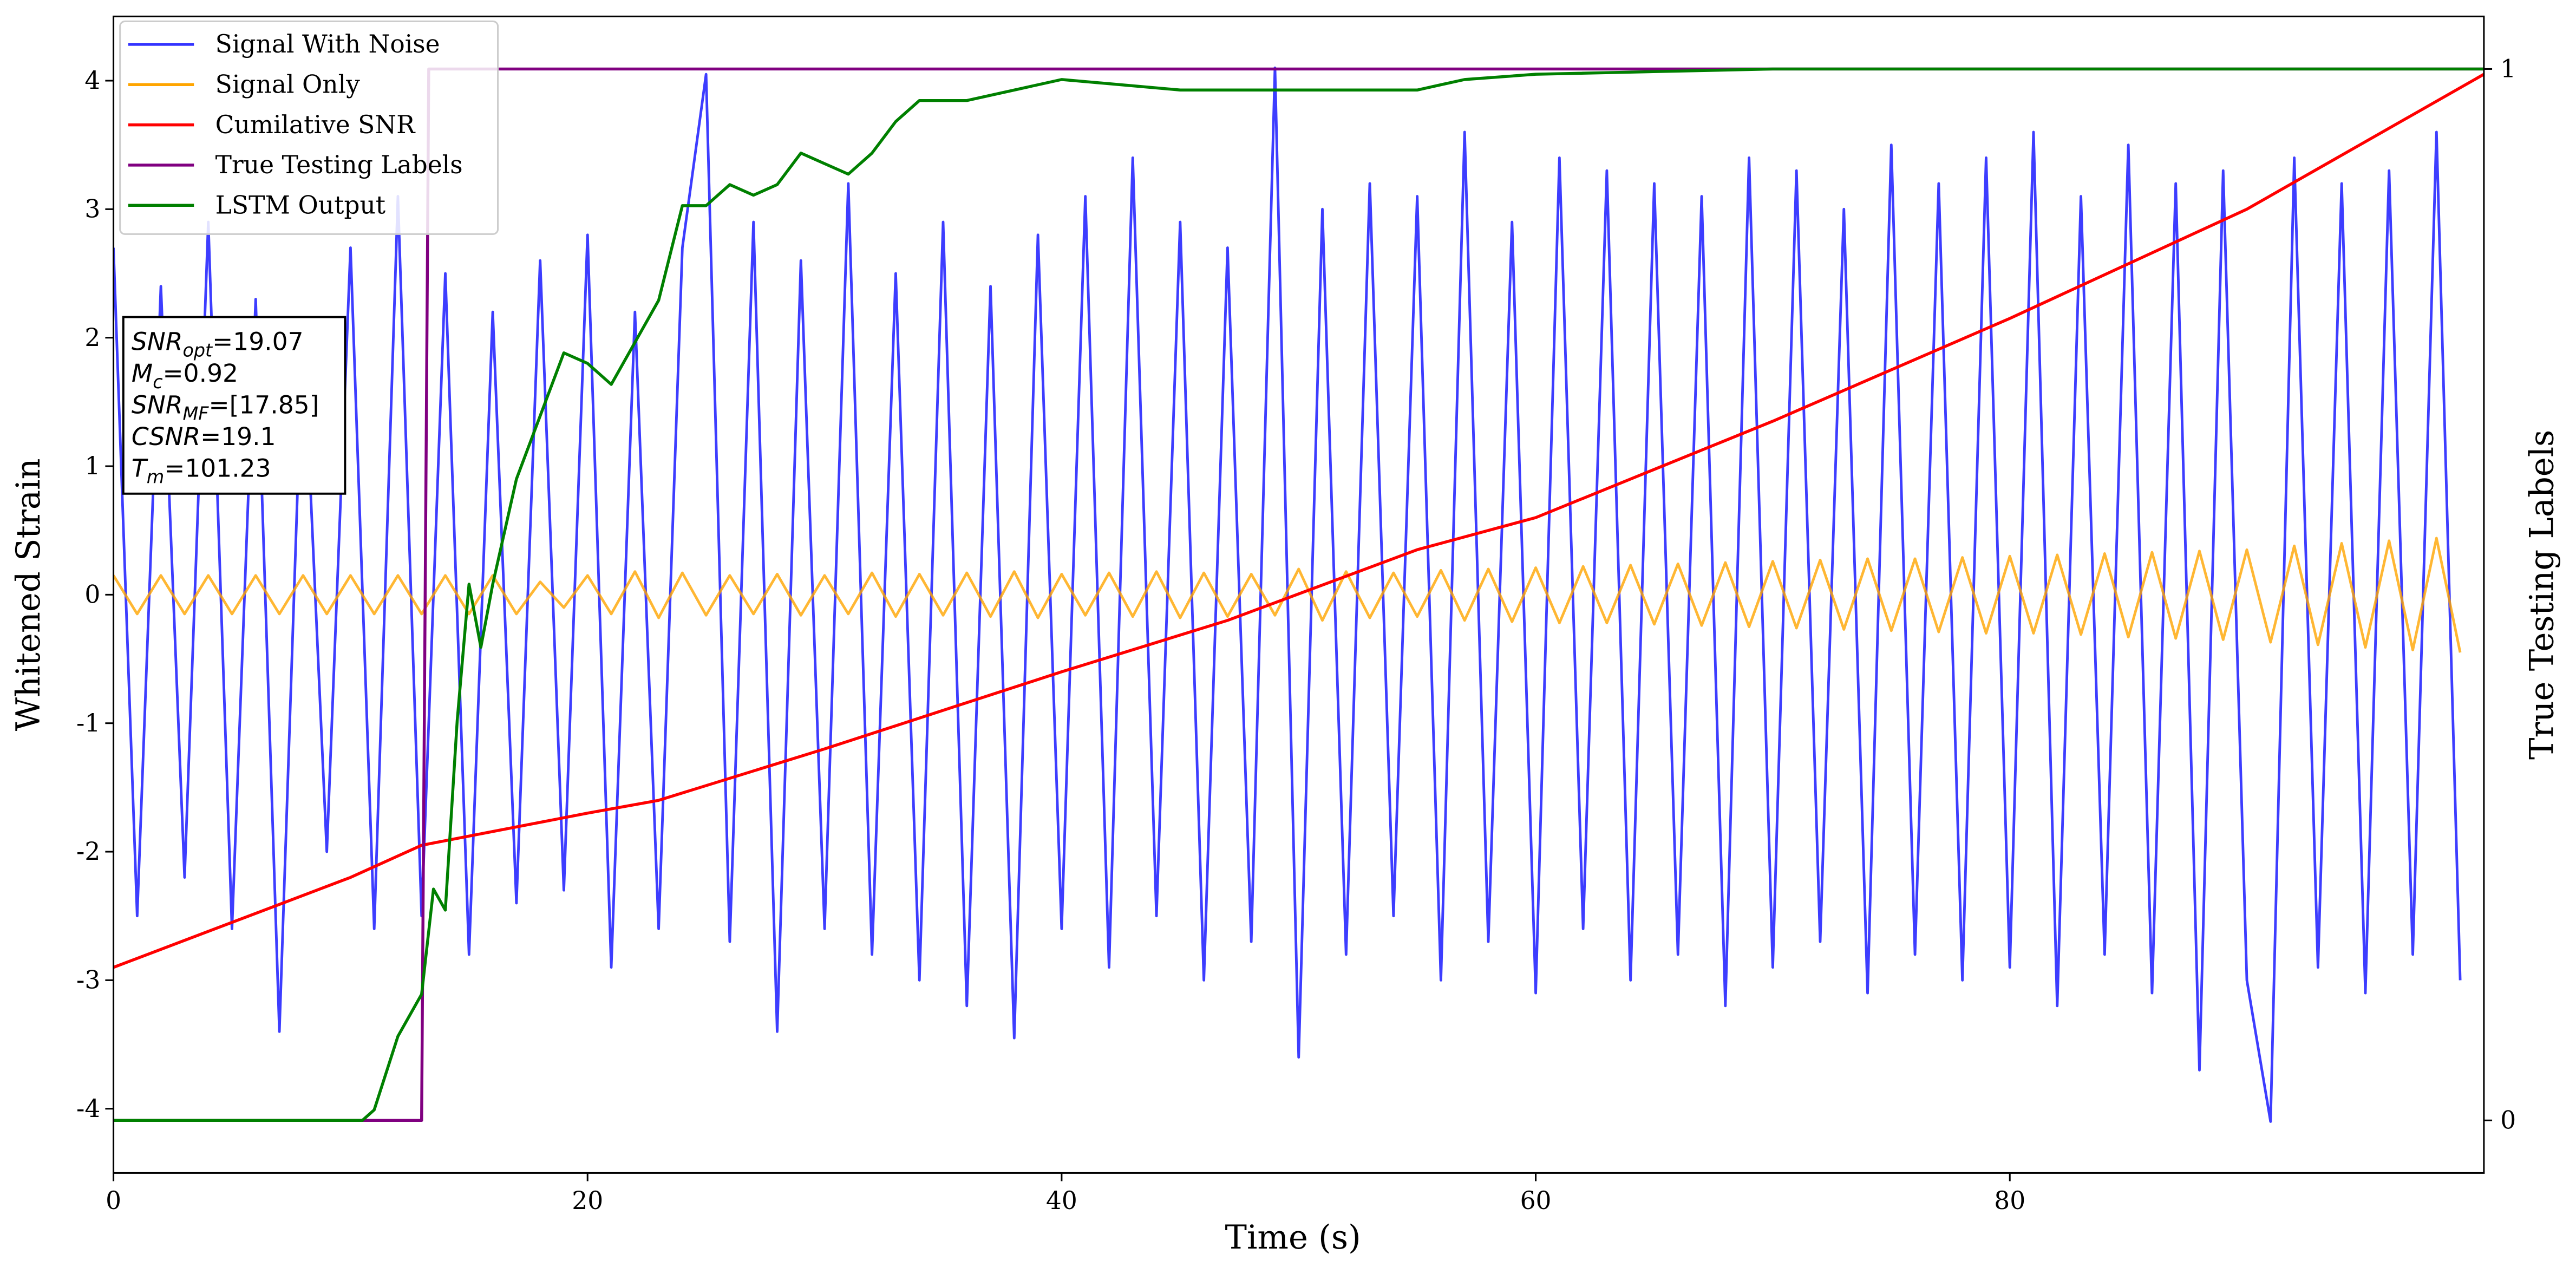 The width and height of the screenshot is (2576, 1274). Describe the element at coordinates (300, 205) in the screenshot. I see `legend-label: LSTM Output` at that location.